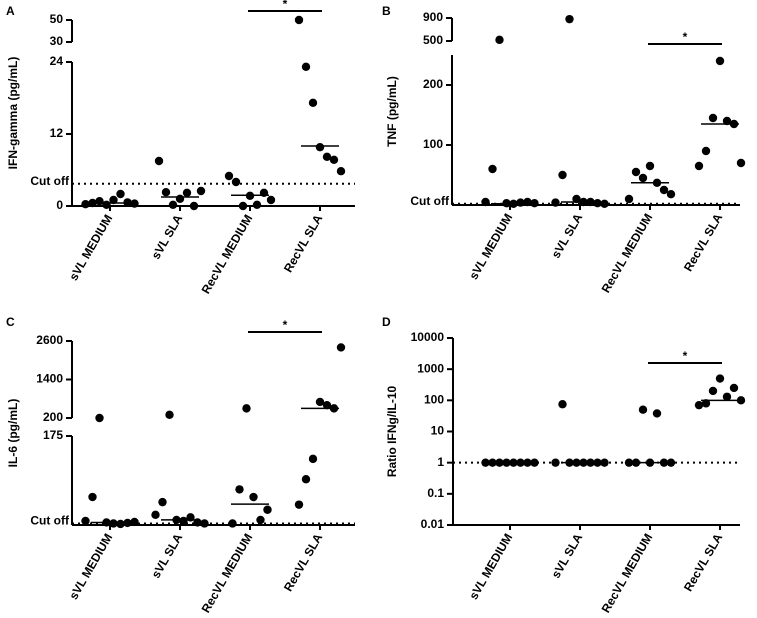  Describe the element at coordinates (433, 524) in the screenshot. I see `y-tick-label: 0.01` at that location.